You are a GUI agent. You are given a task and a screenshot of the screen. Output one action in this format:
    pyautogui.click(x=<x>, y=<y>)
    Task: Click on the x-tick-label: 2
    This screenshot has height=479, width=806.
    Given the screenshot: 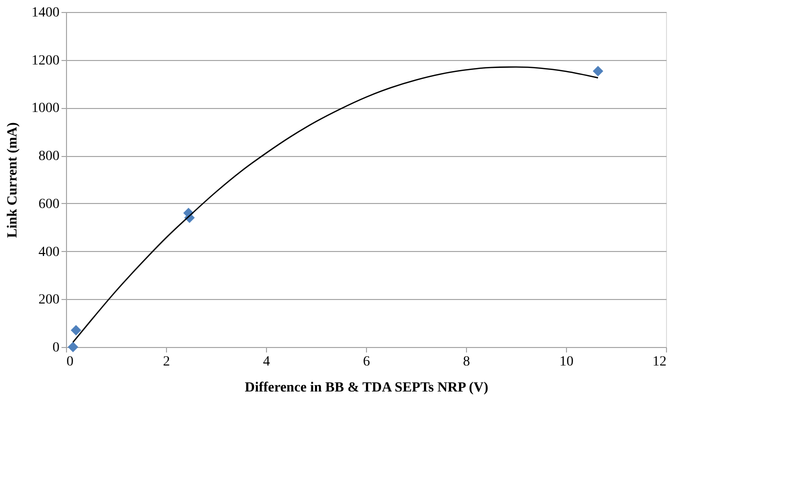 What is the action you would take?
    pyautogui.click(x=166, y=362)
    